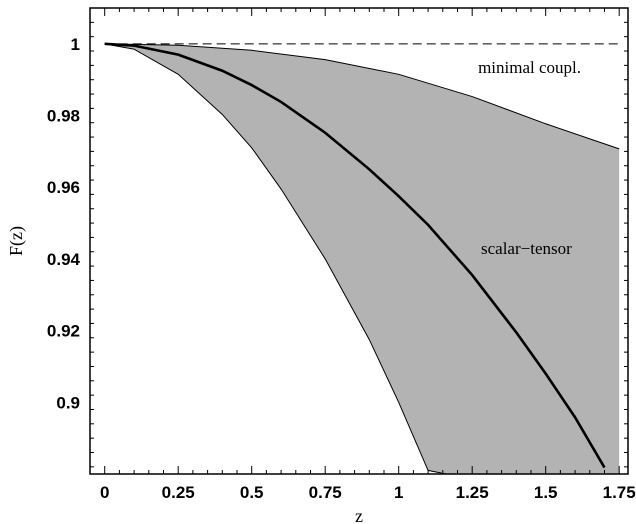 The width and height of the screenshot is (636, 524). Describe the element at coordinates (325, 492) in the screenshot. I see `x-tick-label: 0.75` at that location.